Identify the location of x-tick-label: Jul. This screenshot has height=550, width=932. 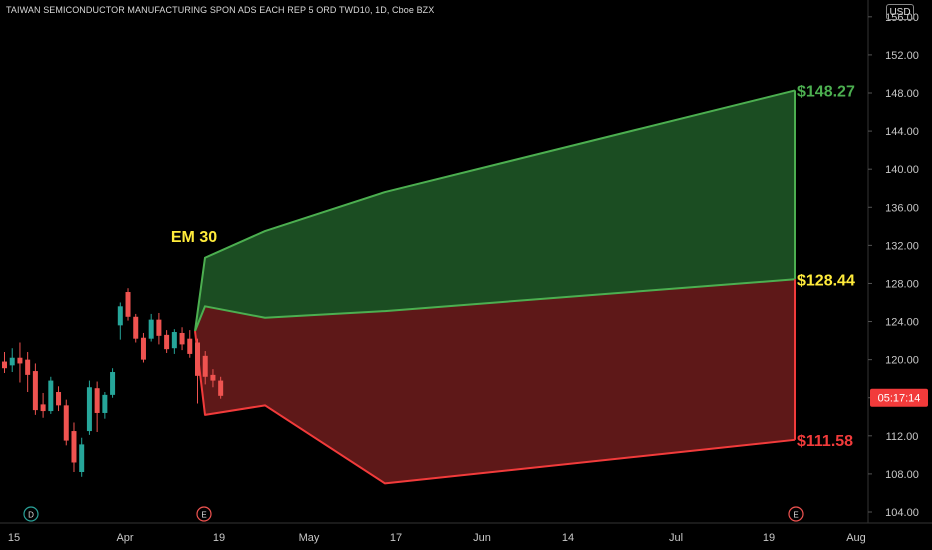
(676, 538).